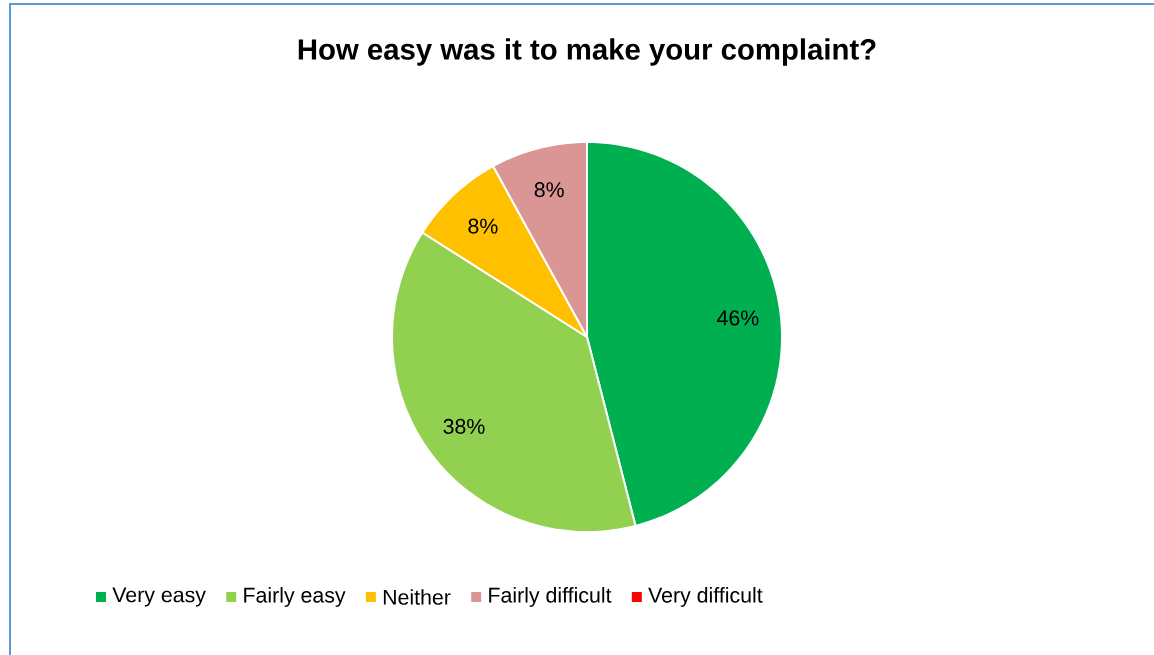 This screenshot has width=1154, height=655. Describe the element at coordinates (550, 597) in the screenshot. I see `legend-label: Fairly difficult` at that location.